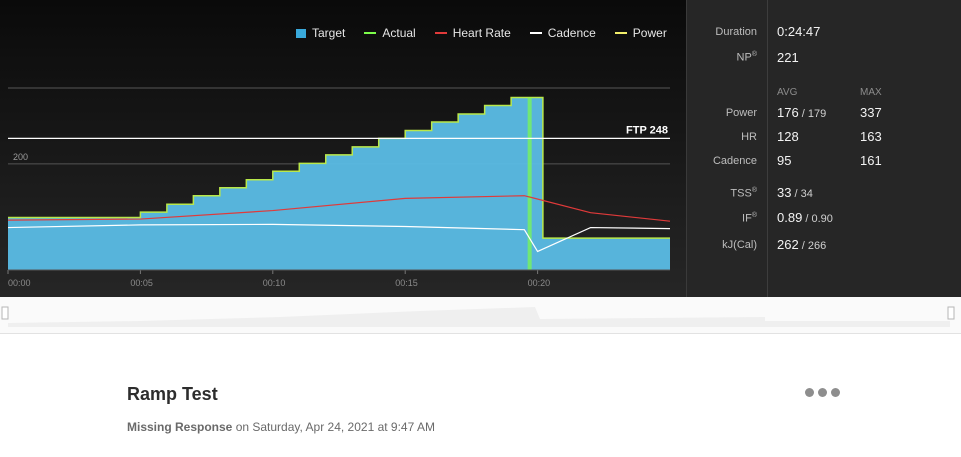 The image size is (961, 457). What do you see at coordinates (329, 33) in the screenshot?
I see `legend-label: Target` at bounding box center [329, 33].